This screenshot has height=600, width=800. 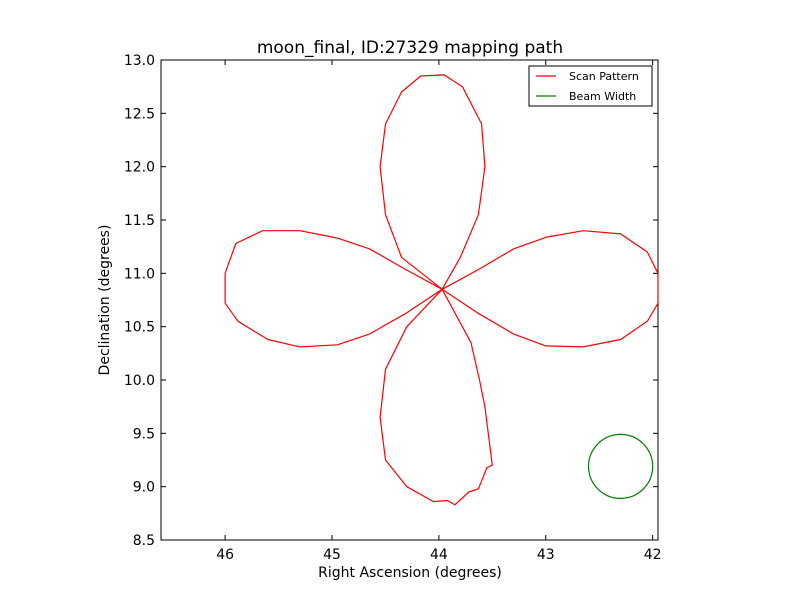 I want to click on y-tick-label: 11.5, so click(x=139, y=221).